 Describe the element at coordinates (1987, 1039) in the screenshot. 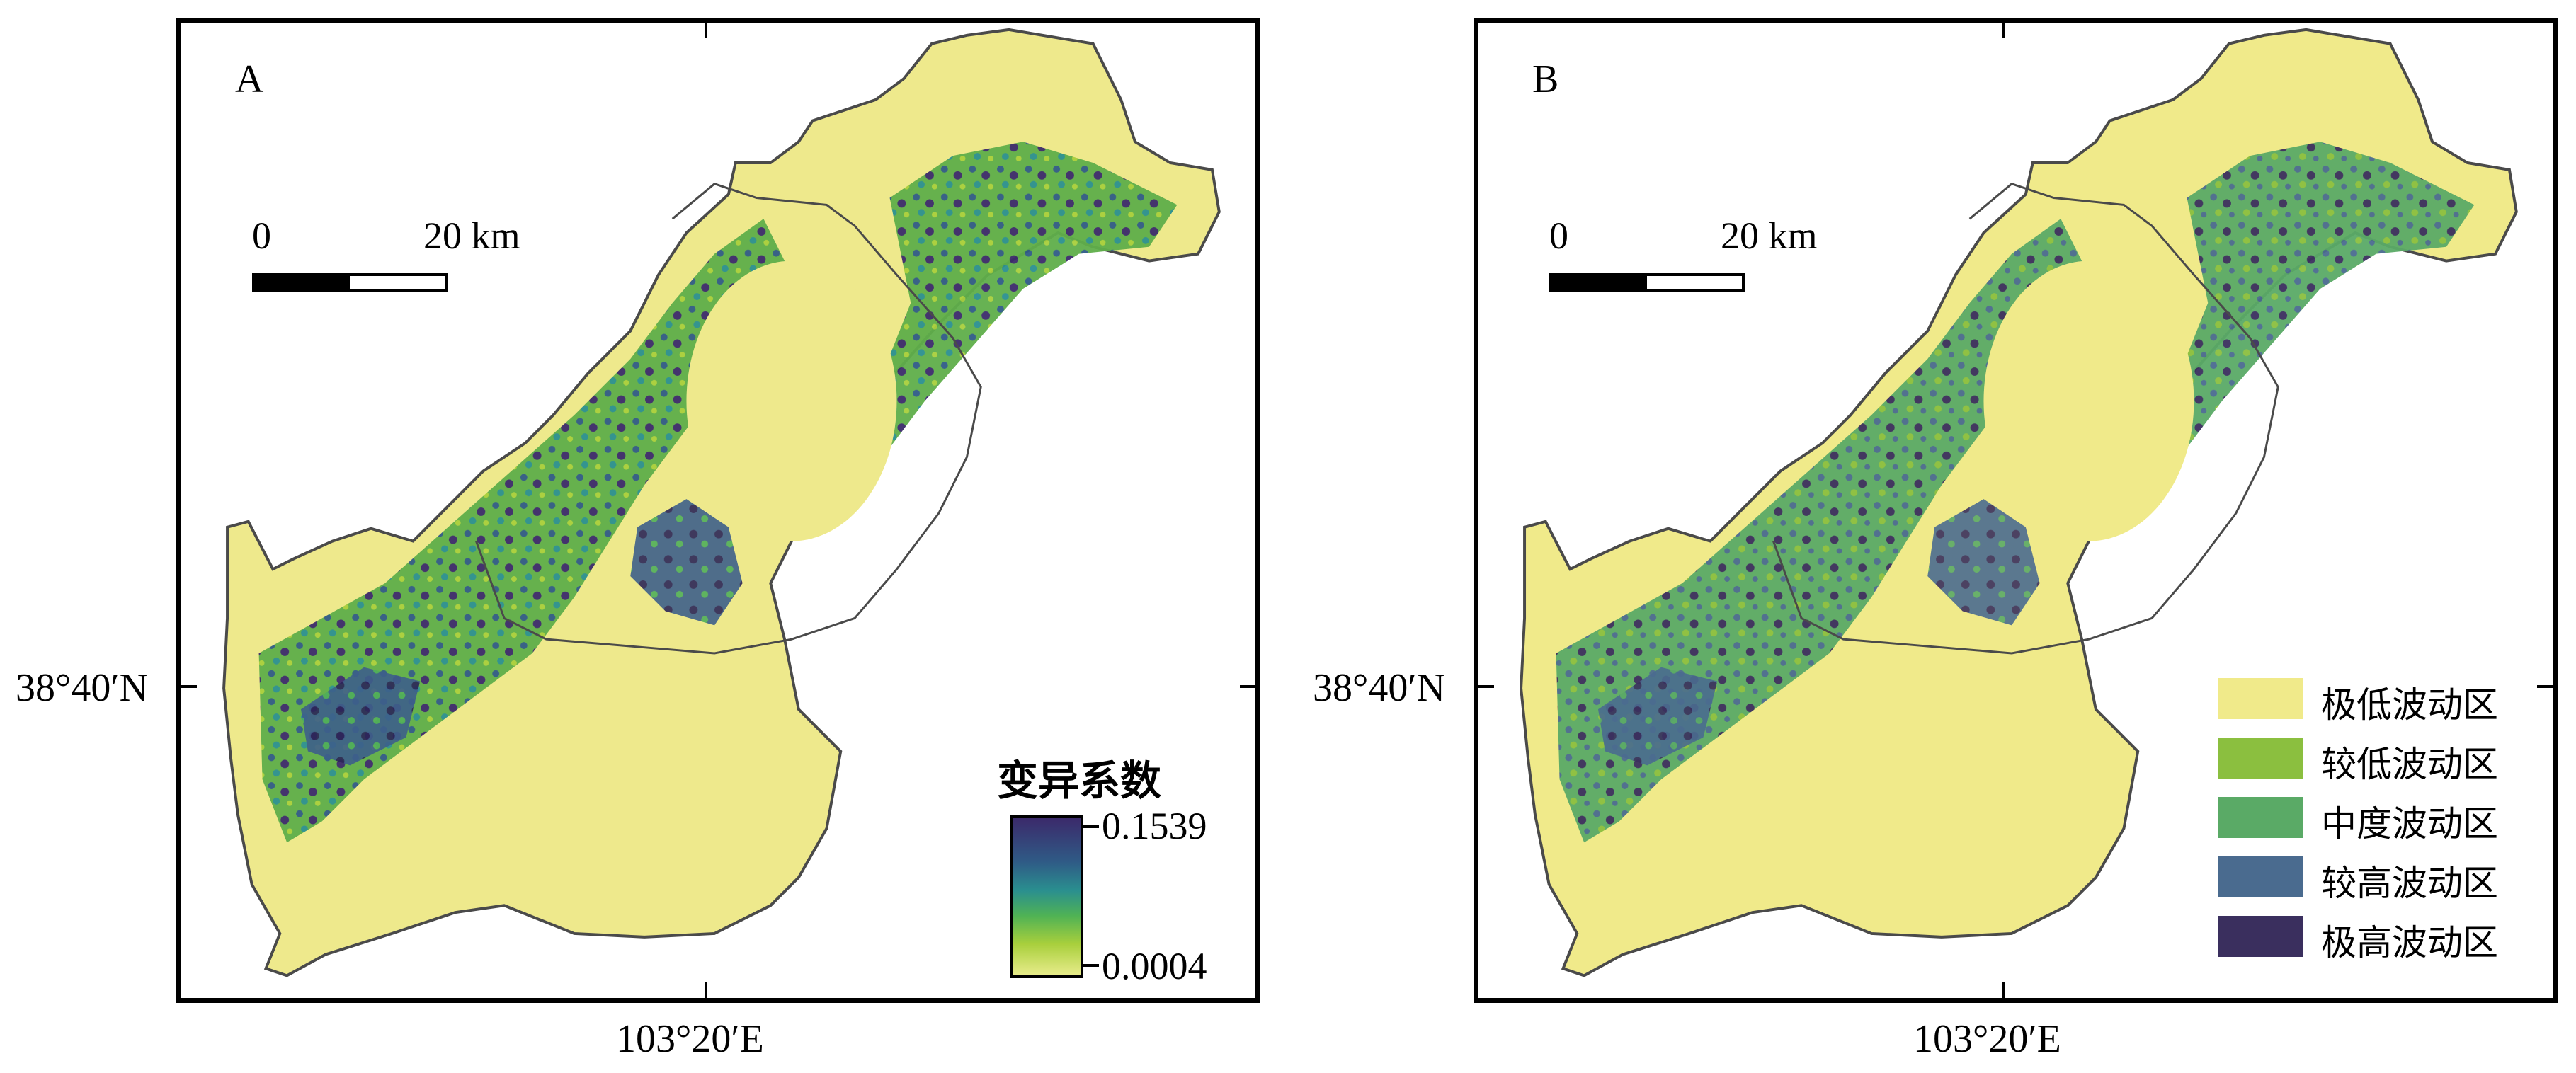

I see `lon-label-b: 103°20′E` at that location.